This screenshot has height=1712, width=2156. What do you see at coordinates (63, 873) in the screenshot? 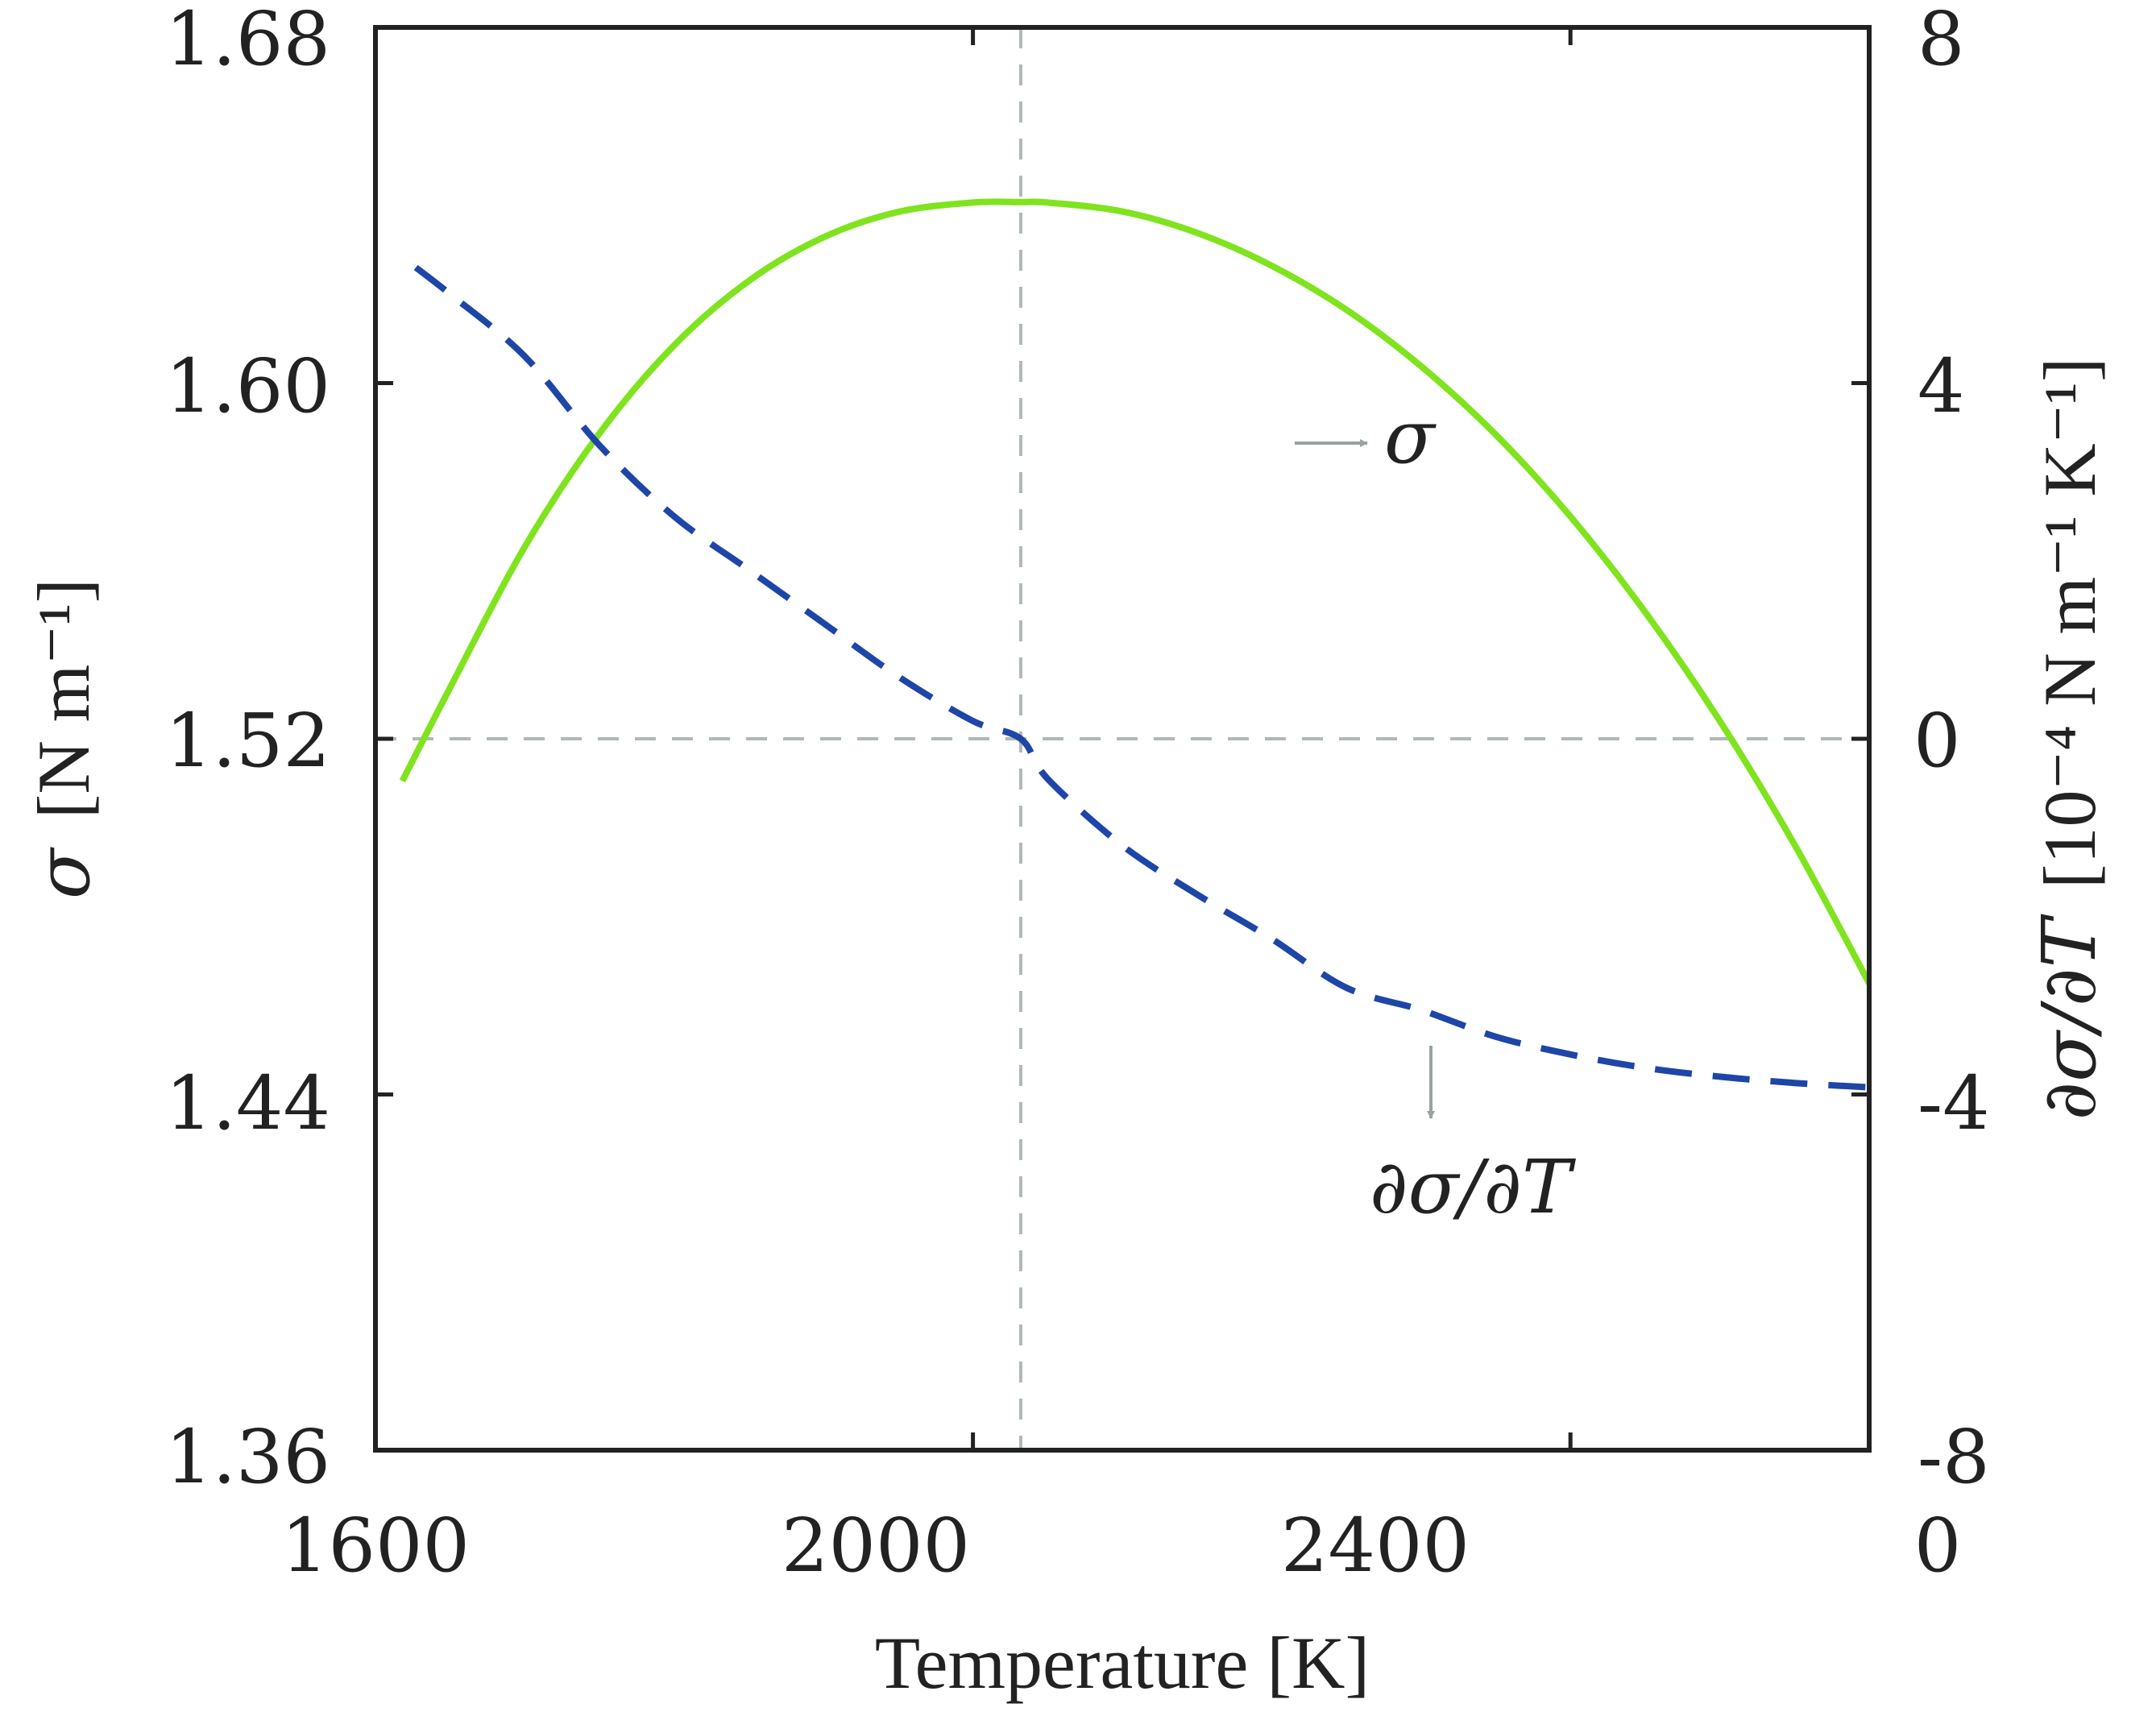
I see `left-y-axis-symbol: σ` at bounding box center [63, 873].